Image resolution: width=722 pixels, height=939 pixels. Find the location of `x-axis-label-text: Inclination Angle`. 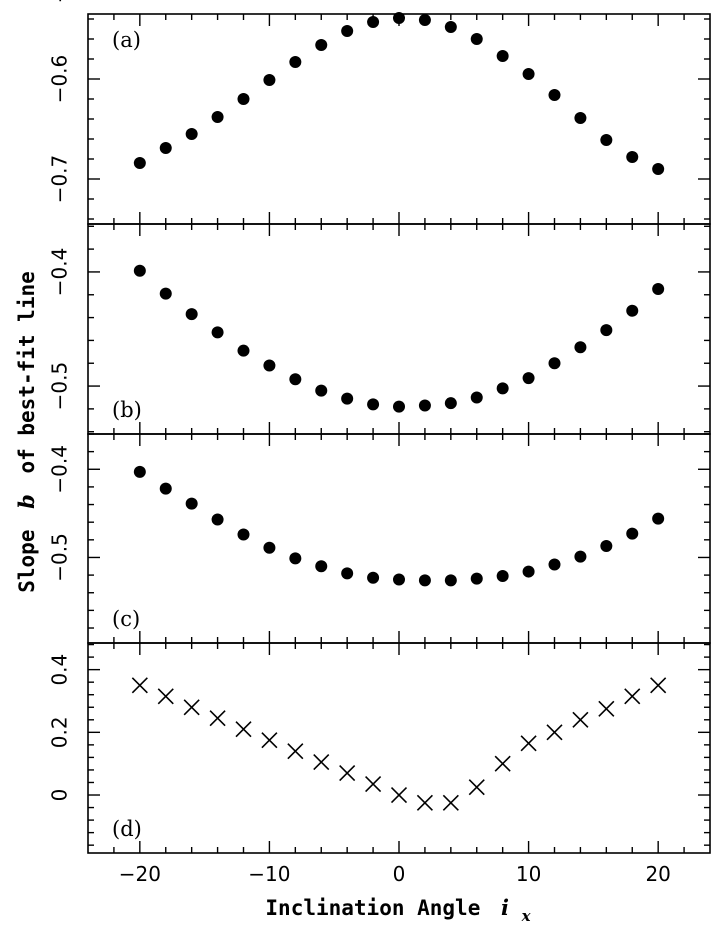

x-axis-label-text: Inclination Angle is located at coordinates (372, 908).